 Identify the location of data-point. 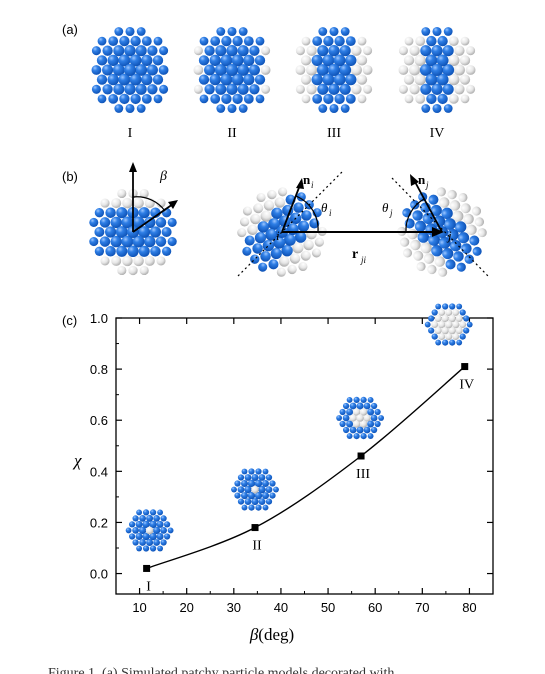
(147, 568).